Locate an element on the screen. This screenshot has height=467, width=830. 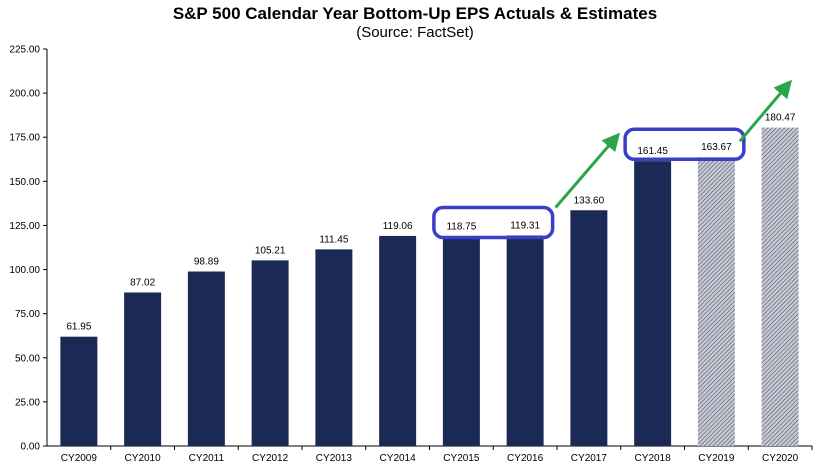
bar-value-label: 118.75 is located at coordinates (461, 226).